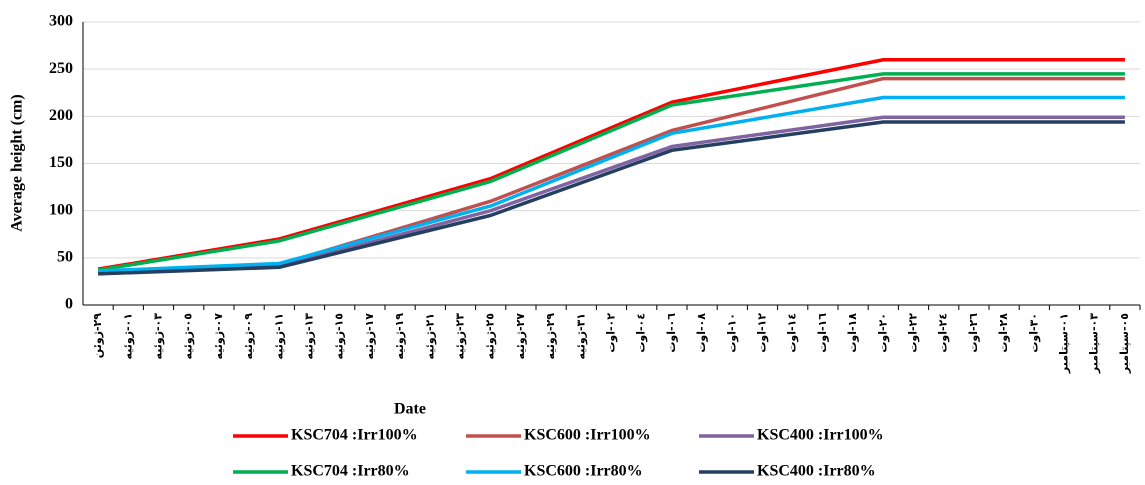 This screenshot has width=1145, height=485. Describe the element at coordinates (61, 162) in the screenshot. I see `y-tick-label: 150` at that location.